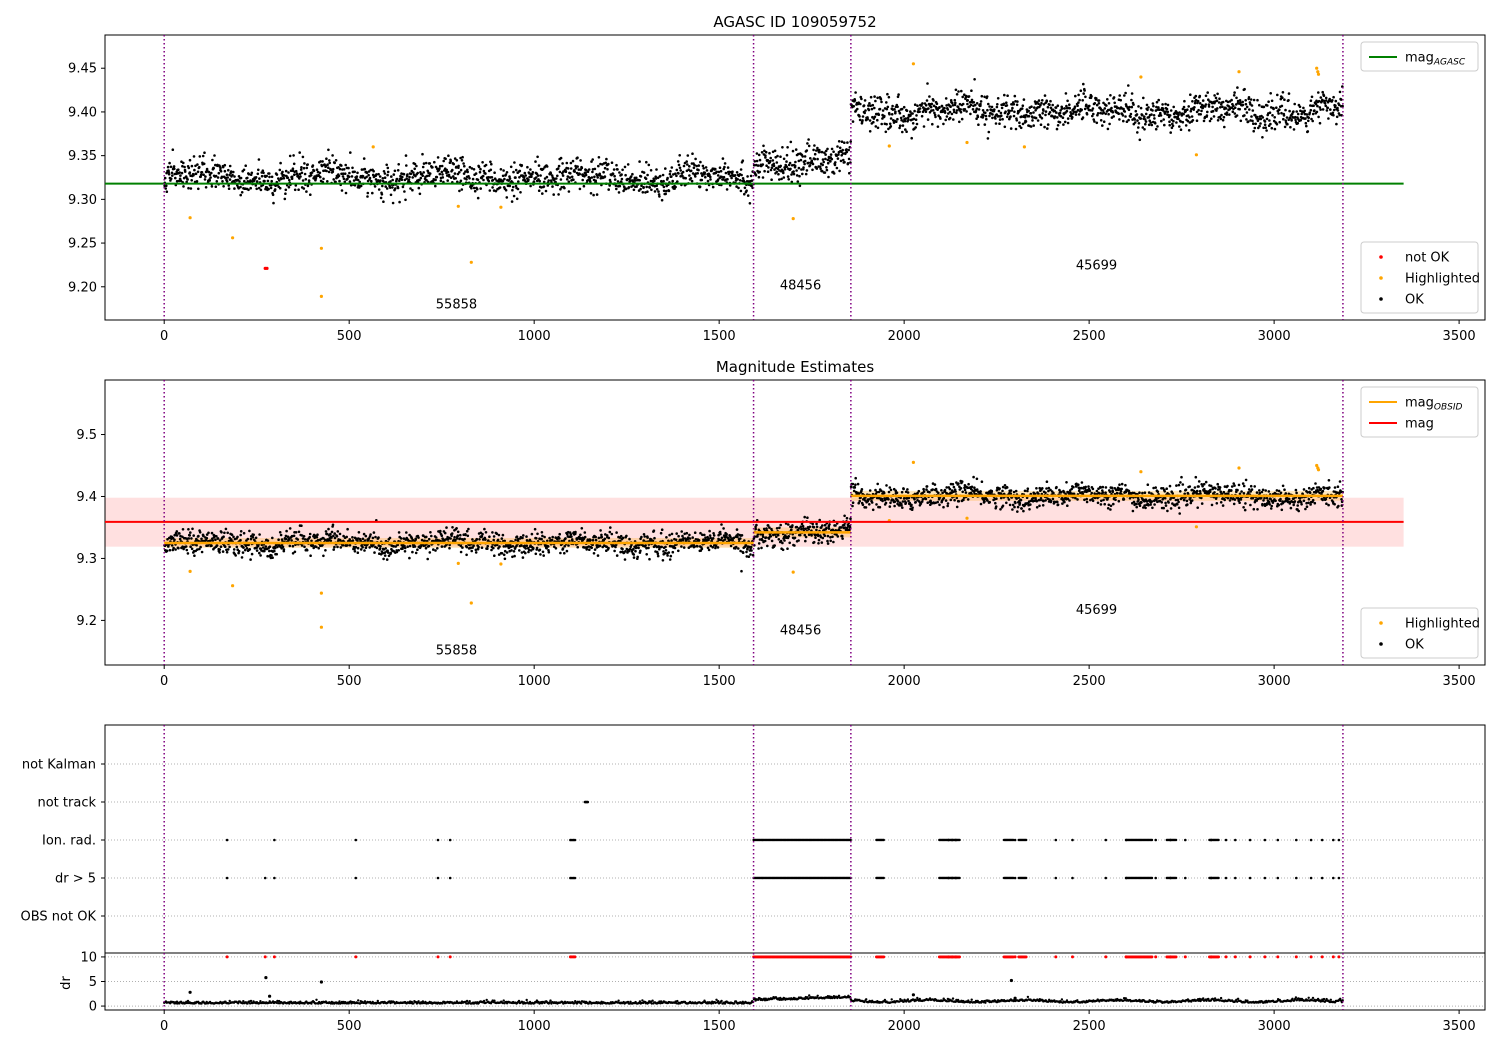 Image resolution: width=1500 pixels, height=1050 pixels. Describe the element at coordinates (86, 435) in the screenshot. I see `y-tick-label: 9.5` at that location.